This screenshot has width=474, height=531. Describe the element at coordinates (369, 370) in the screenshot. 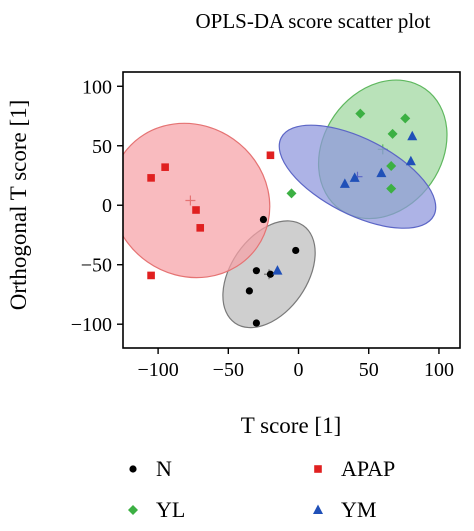

I see `x-tick-label: 50` at that location.